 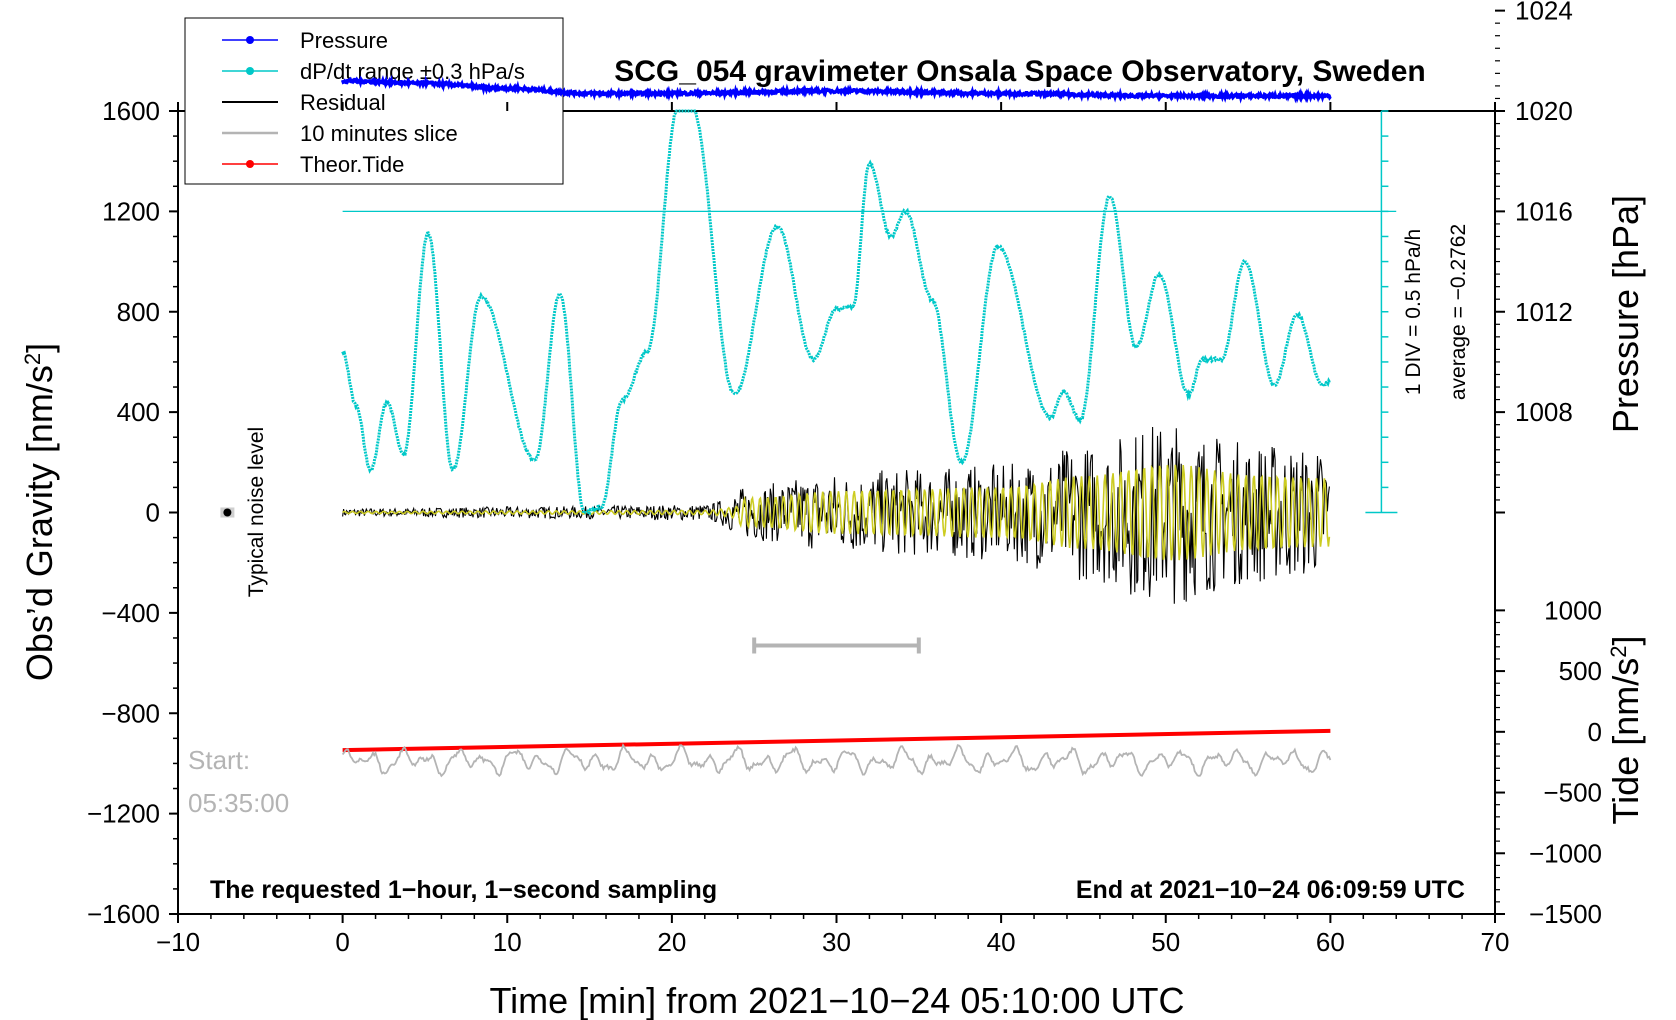 I want to click on legend-label-dpdt: dP/dt range ±0.3 hPa/s, so click(x=412, y=71).